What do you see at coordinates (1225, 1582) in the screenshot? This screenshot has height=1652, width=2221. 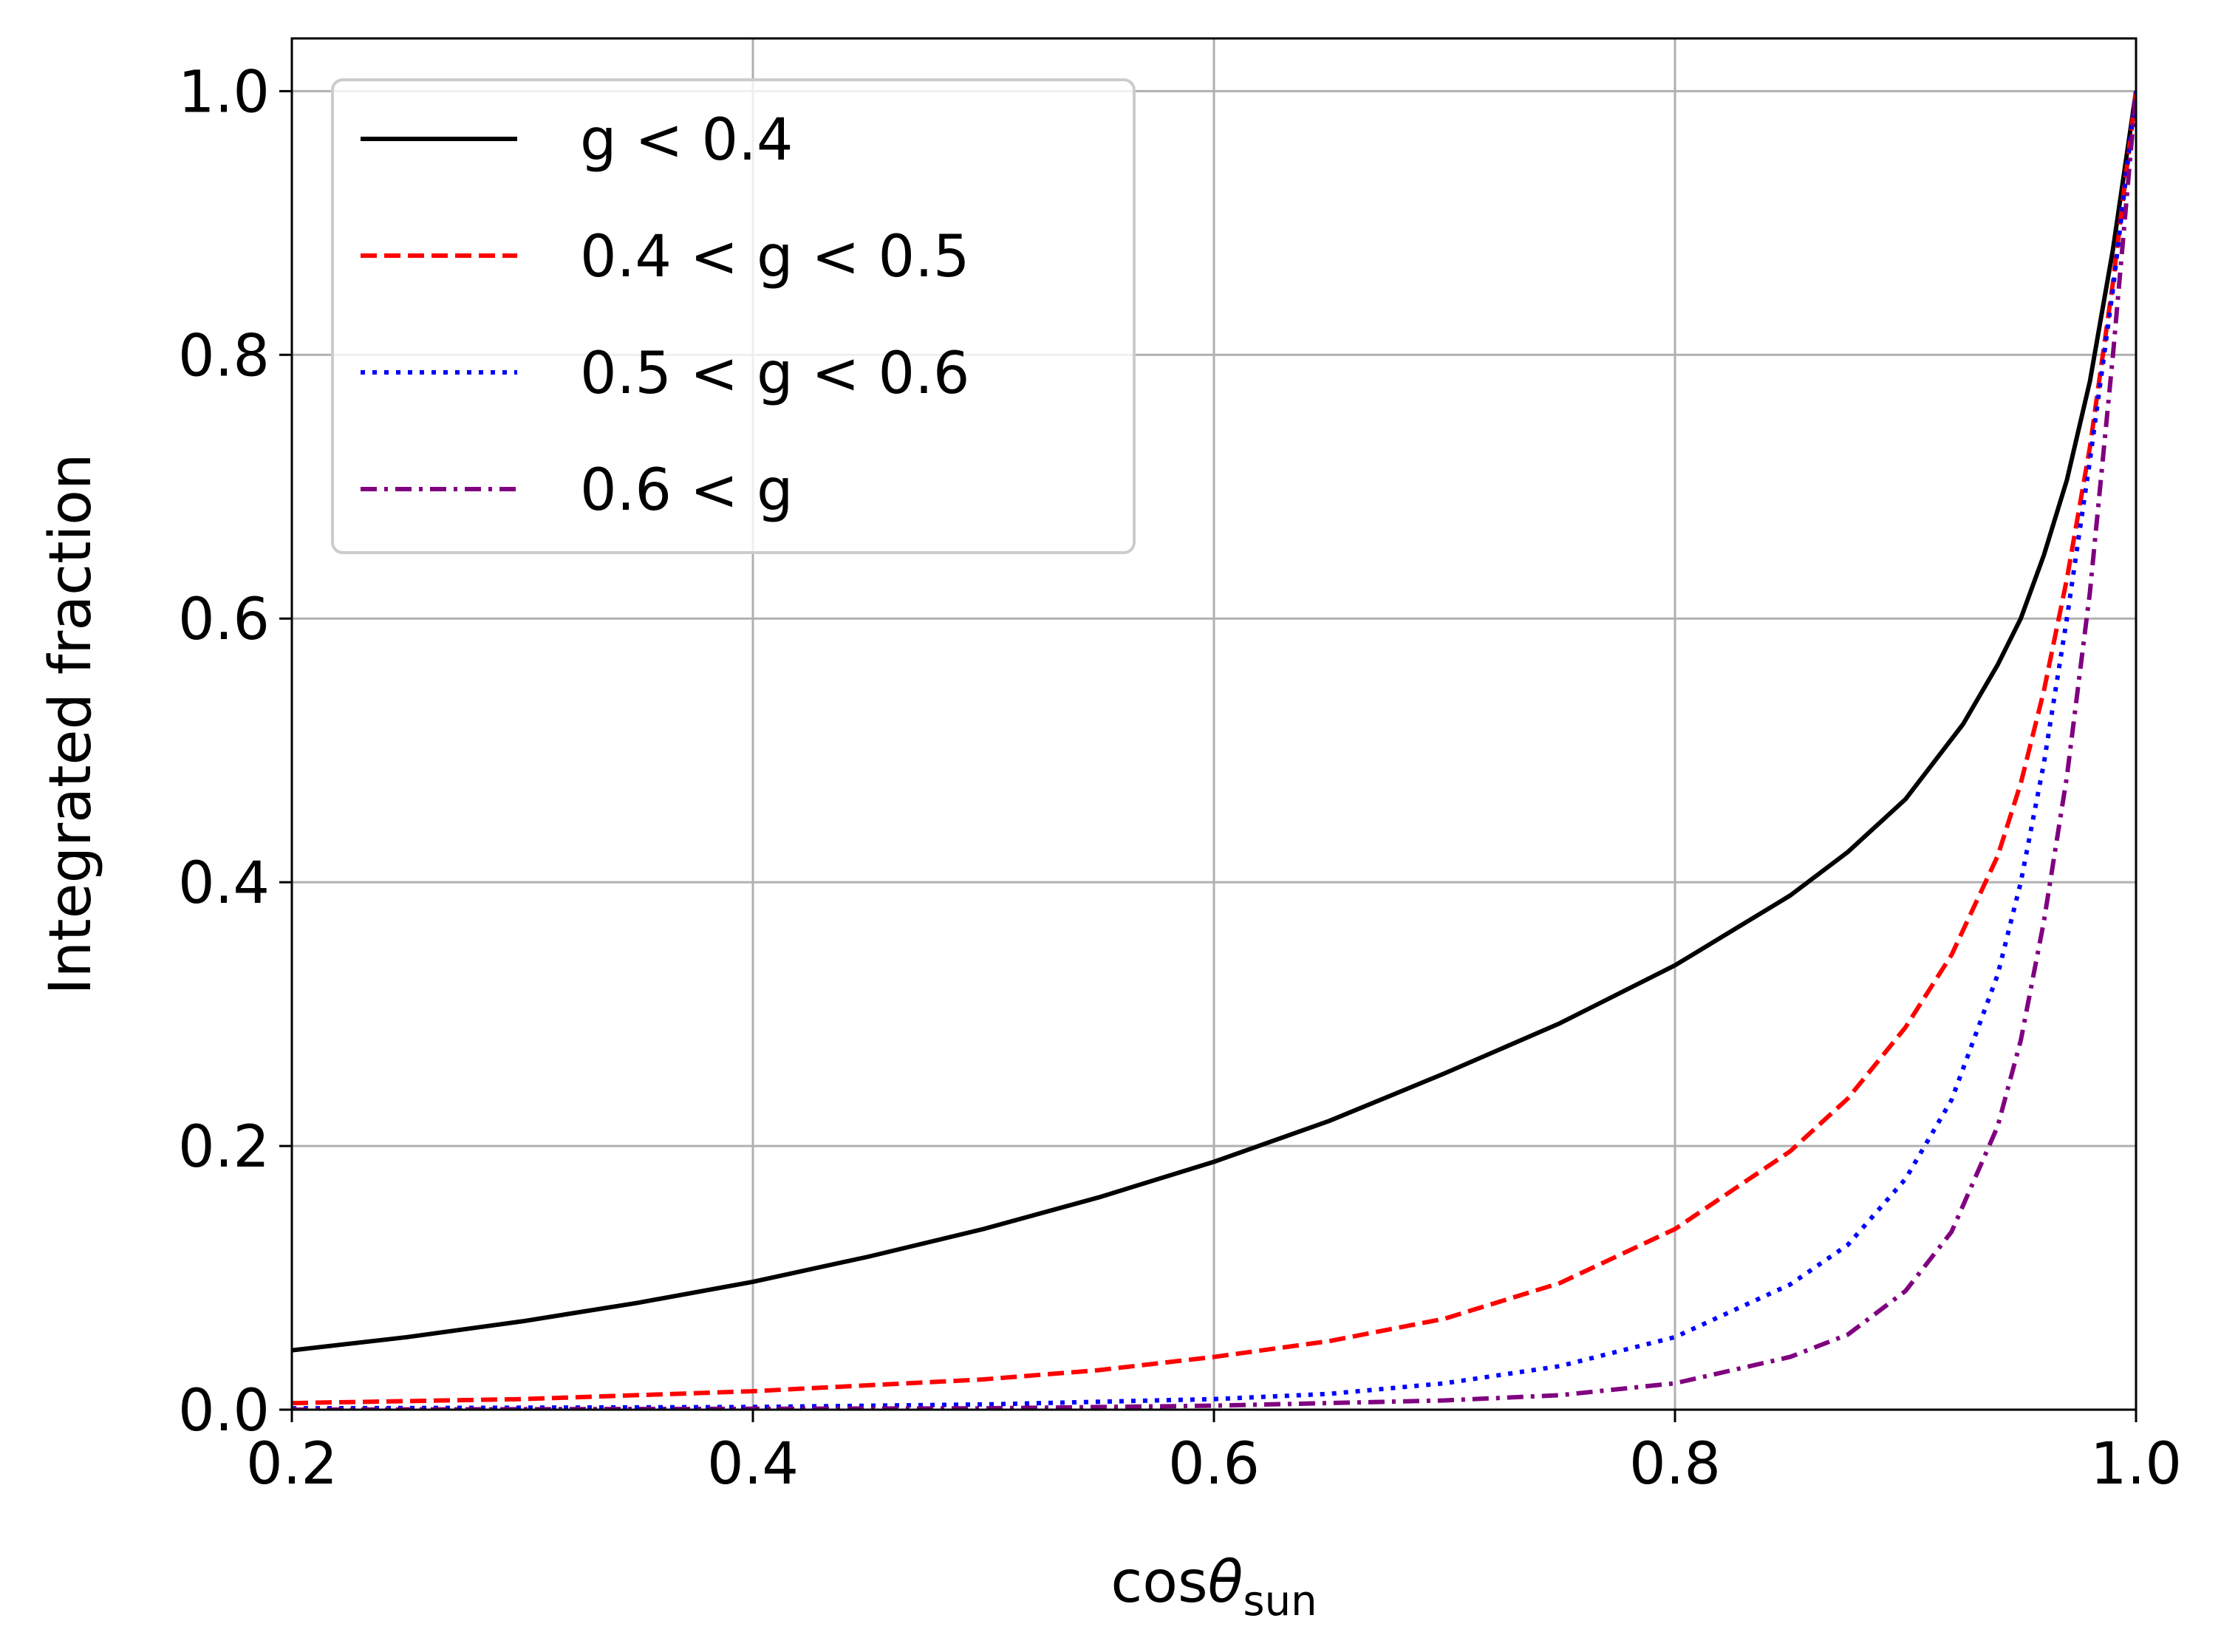 I see `x-axis-label-theta: θ` at bounding box center [1225, 1582].